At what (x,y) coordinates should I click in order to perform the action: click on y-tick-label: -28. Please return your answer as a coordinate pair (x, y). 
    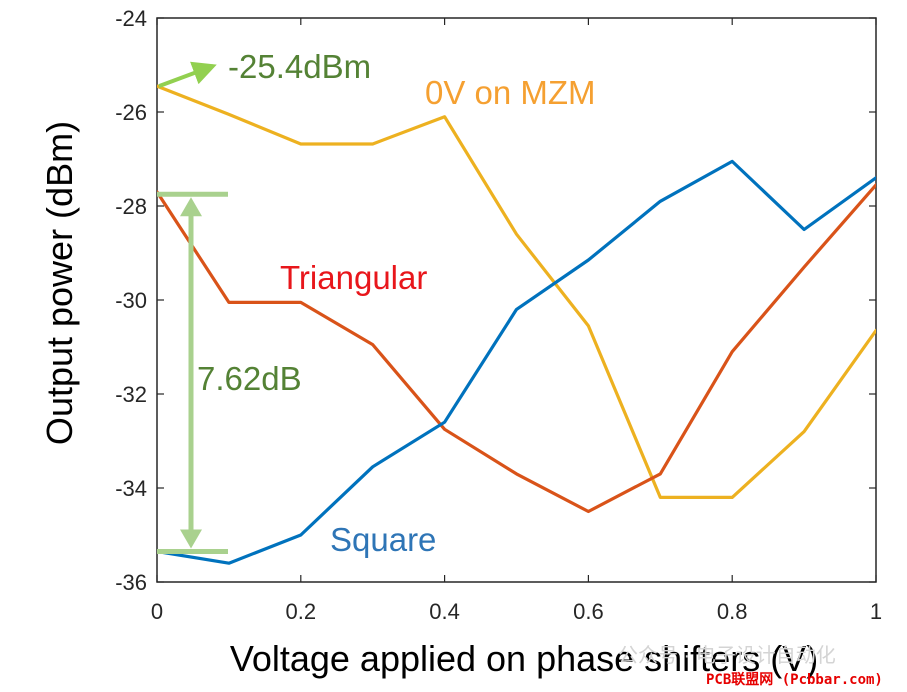
    Looking at the image, I should click on (131, 206).